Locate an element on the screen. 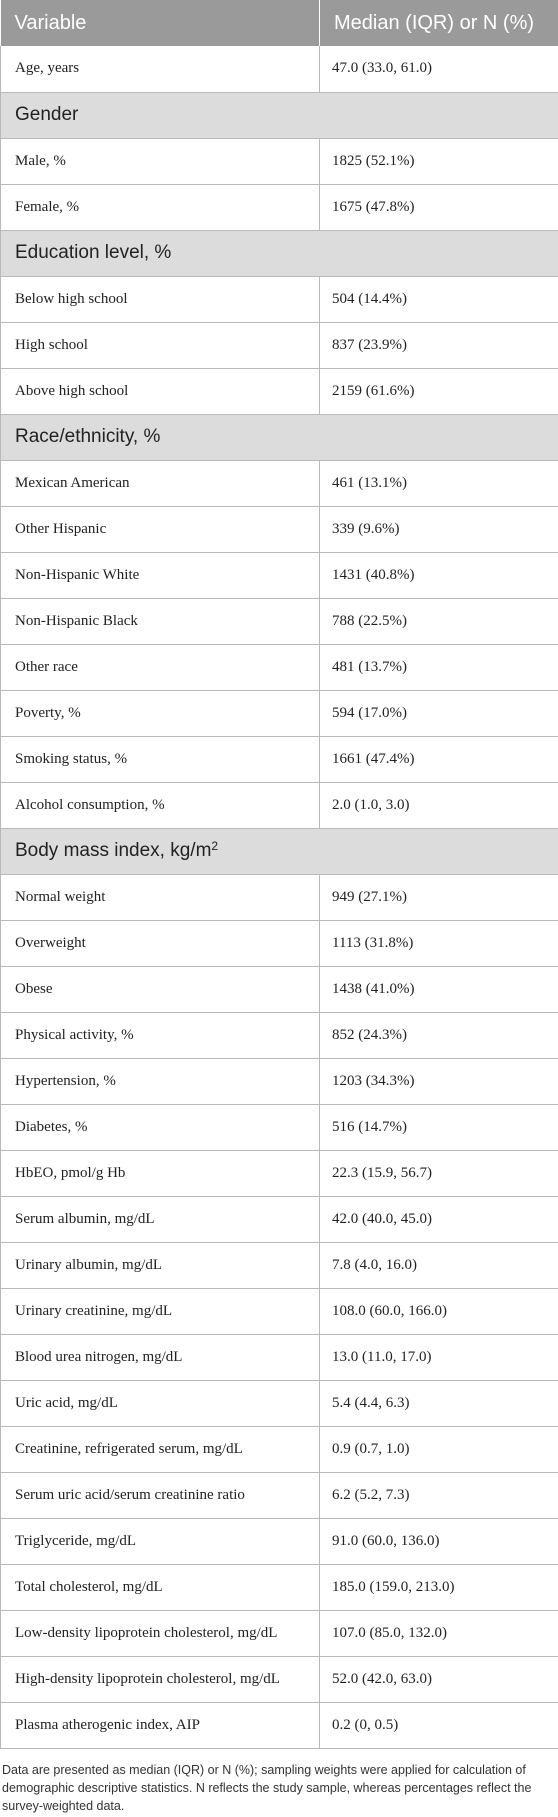 Image resolution: width=558 pixels, height=1817 pixels. value-cell: 185.0 (159.0, 213.0) is located at coordinates (438, 1587).